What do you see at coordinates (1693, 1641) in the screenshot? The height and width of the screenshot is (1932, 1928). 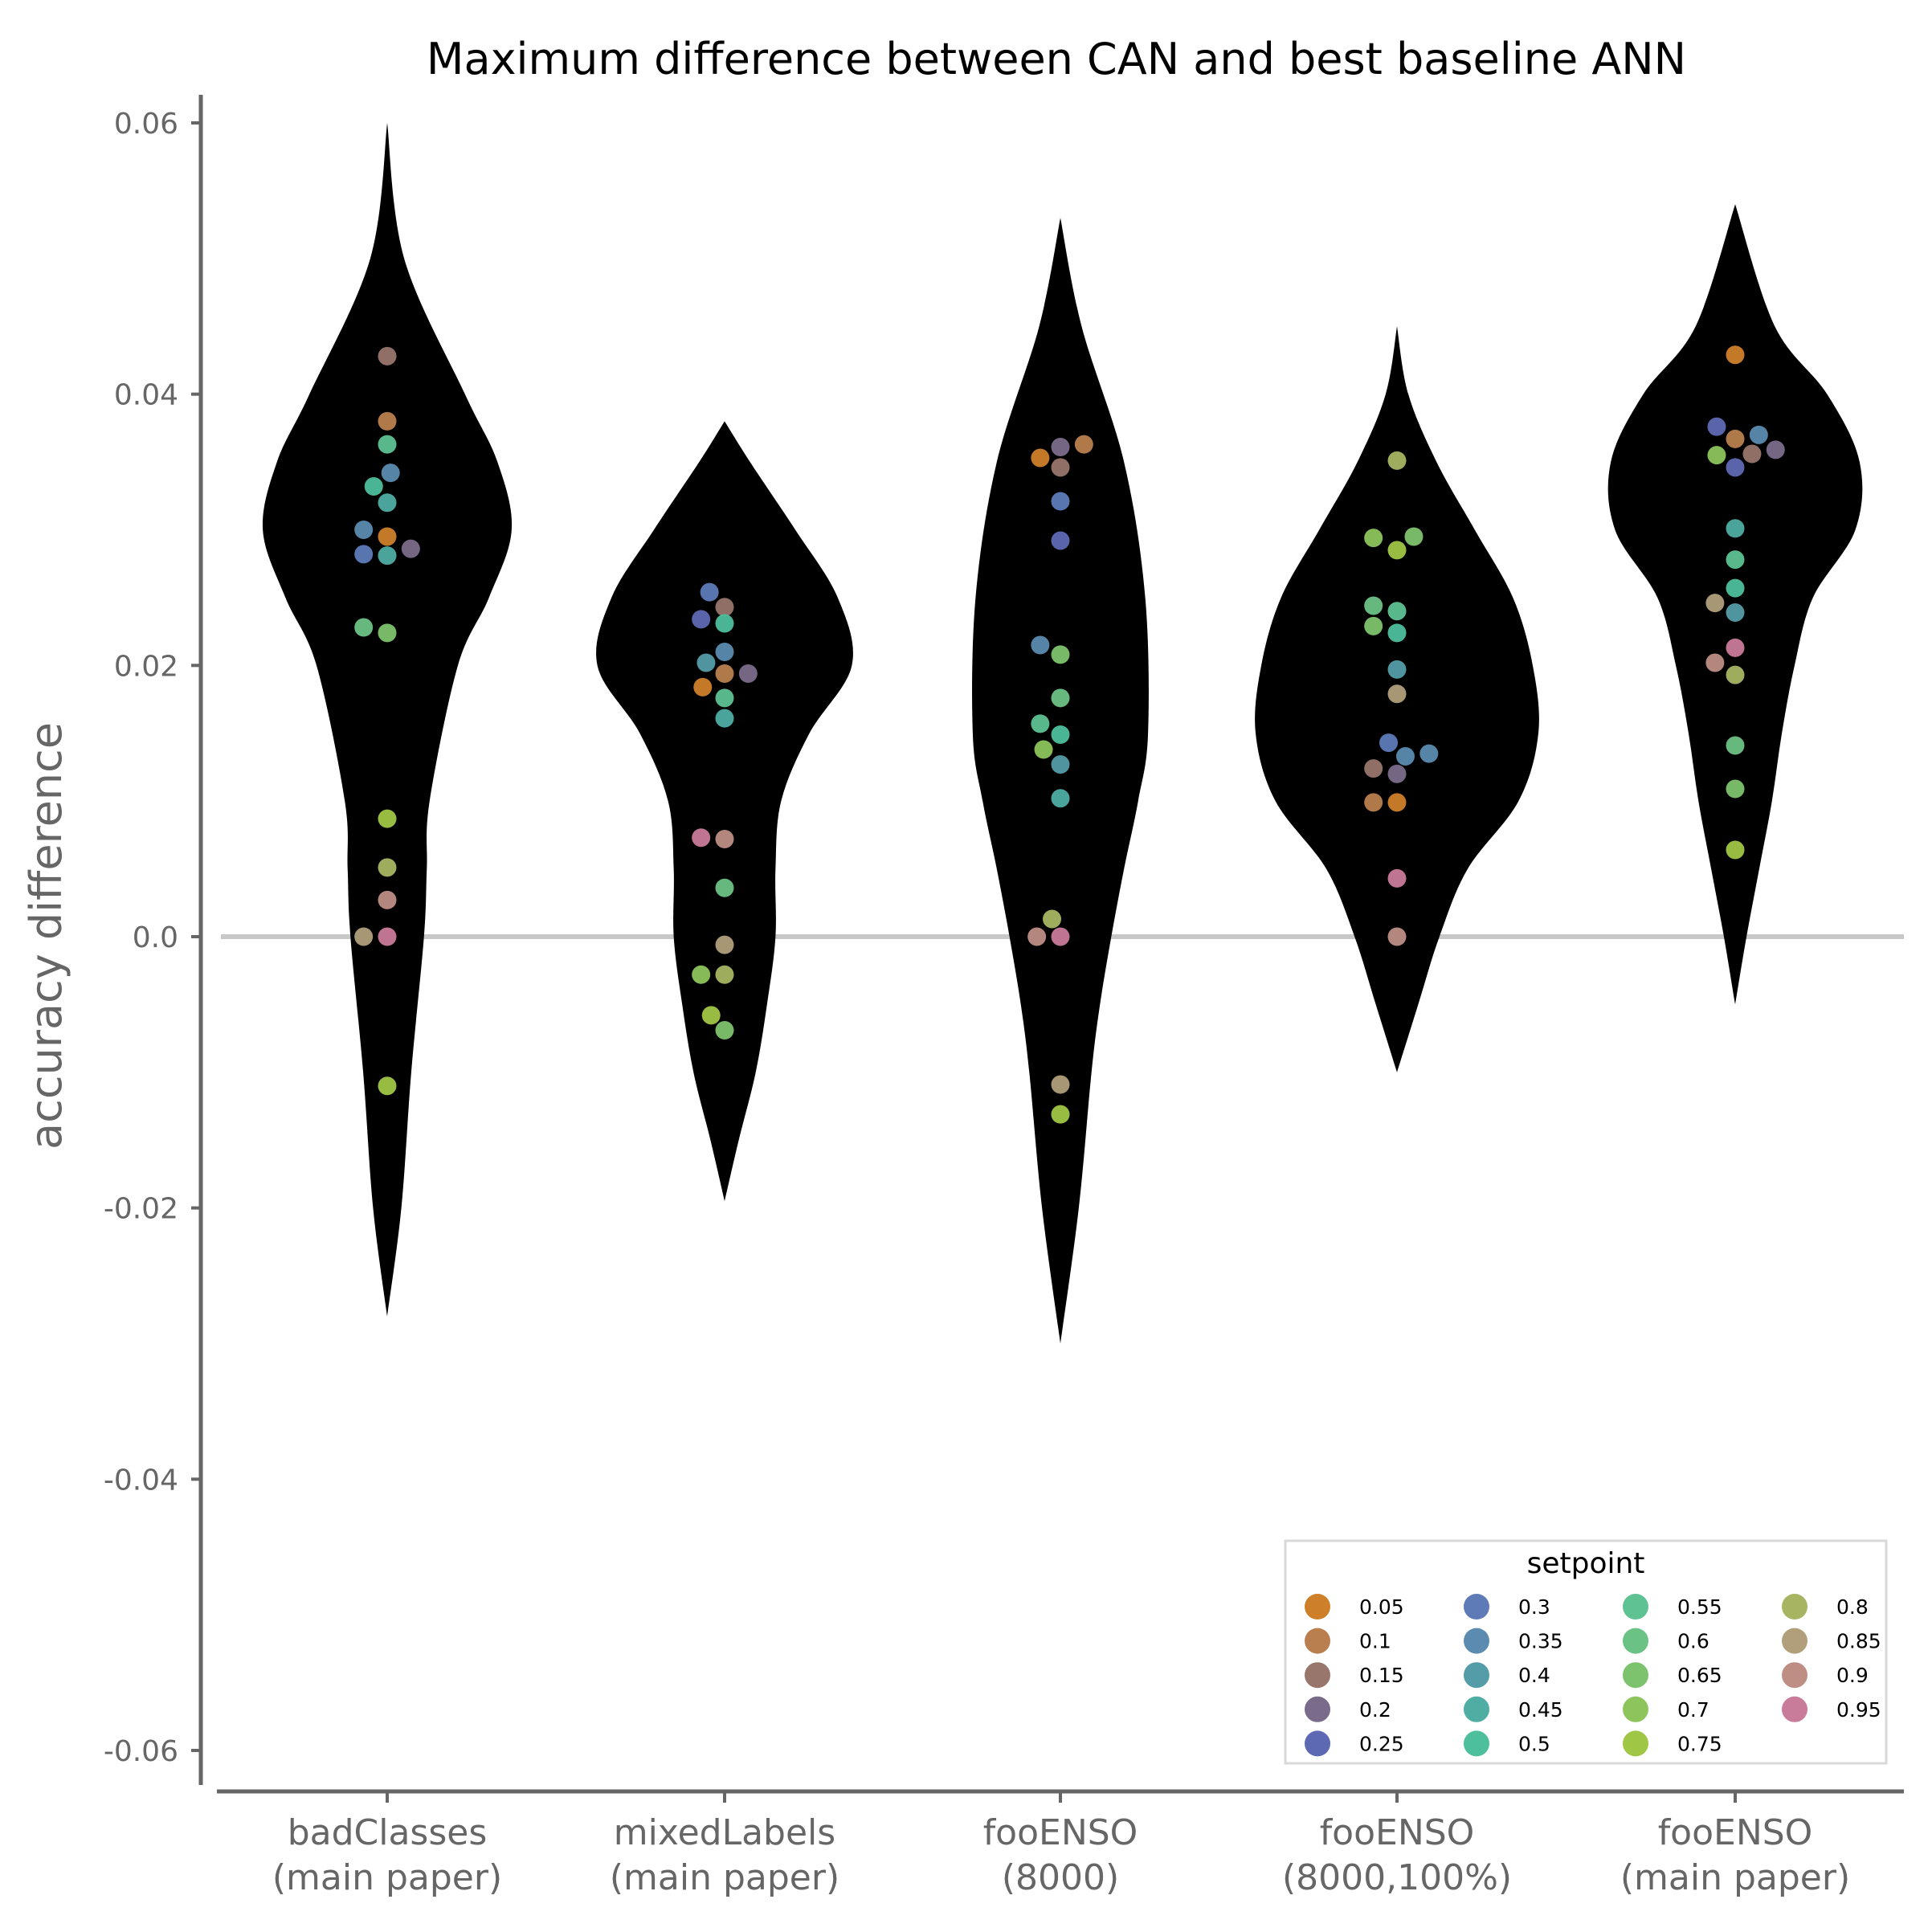 I see `legend-label: 0.6` at bounding box center [1693, 1641].